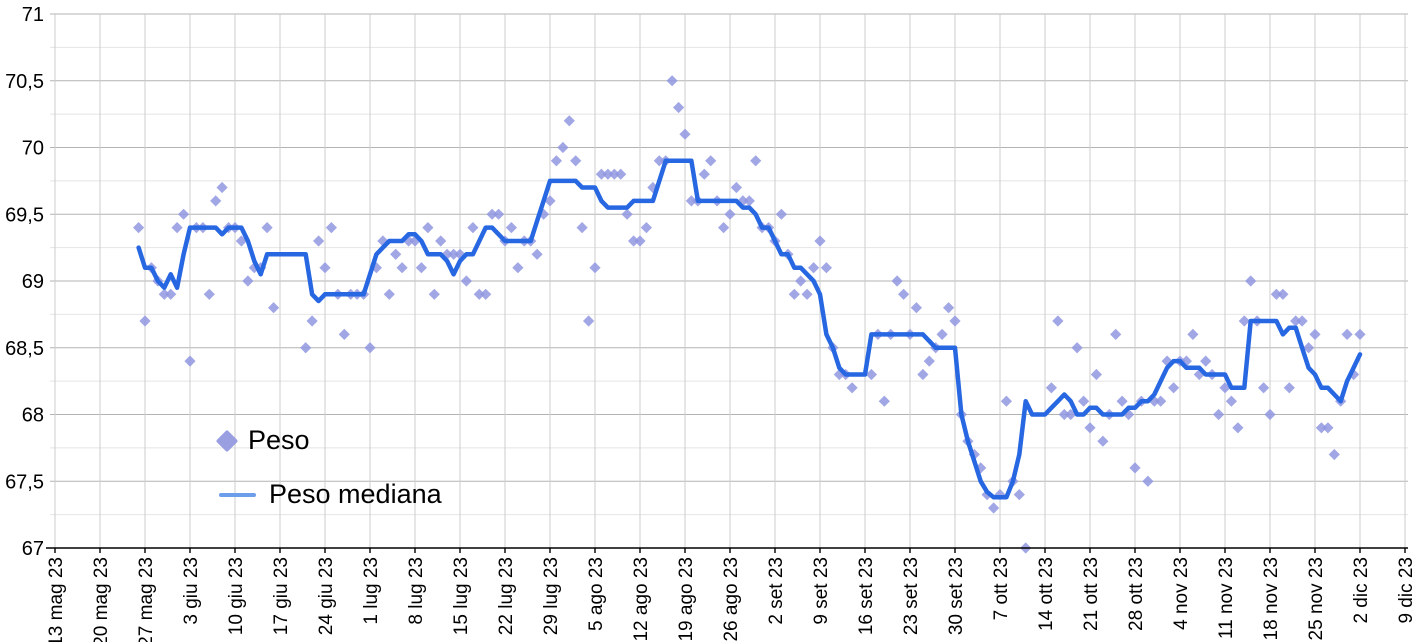 Image resolution: width=1420 pixels, height=642 pixels. I want to click on x-tick-label: 9 dic 23, so click(1406, 590).